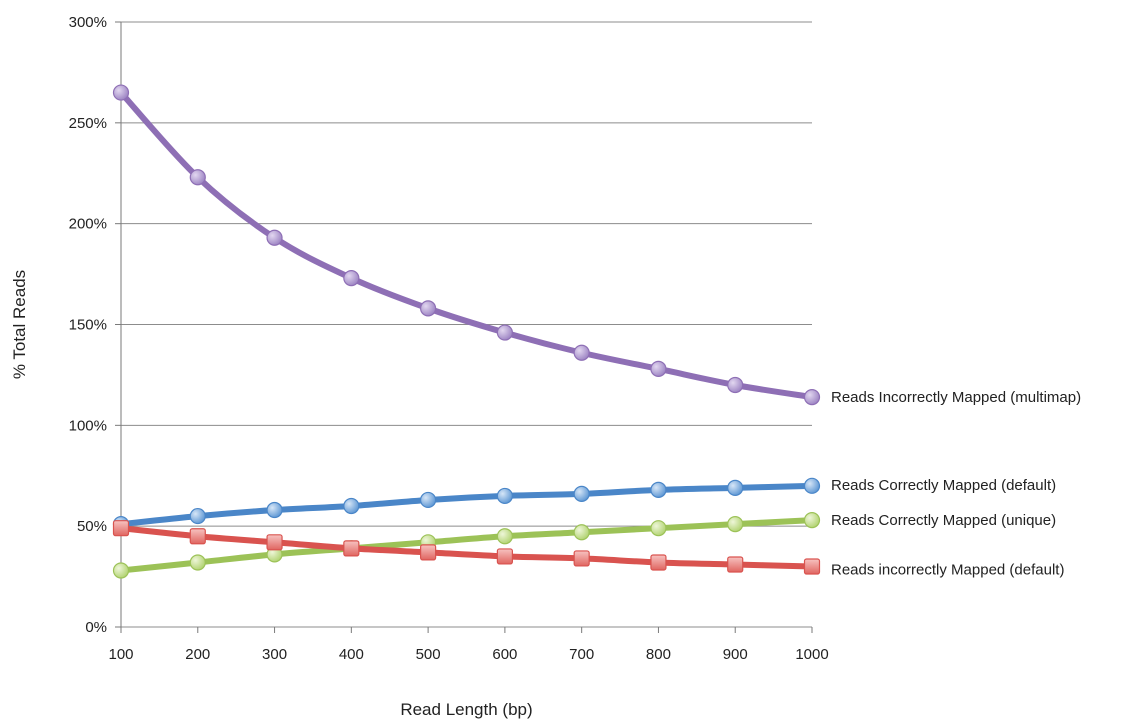 The width and height of the screenshot is (1143, 723). What do you see at coordinates (956, 397) in the screenshot?
I see `series-label: Reads Incorrectly Mapped (multimap)` at bounding box center [956, 397].